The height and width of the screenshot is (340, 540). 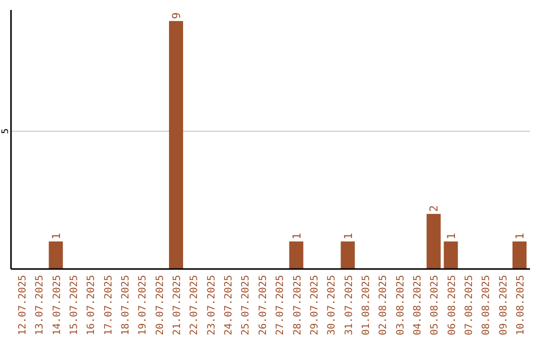 I want to click on x-tick-label: 21.07.2025, so click(x=178, y=305).